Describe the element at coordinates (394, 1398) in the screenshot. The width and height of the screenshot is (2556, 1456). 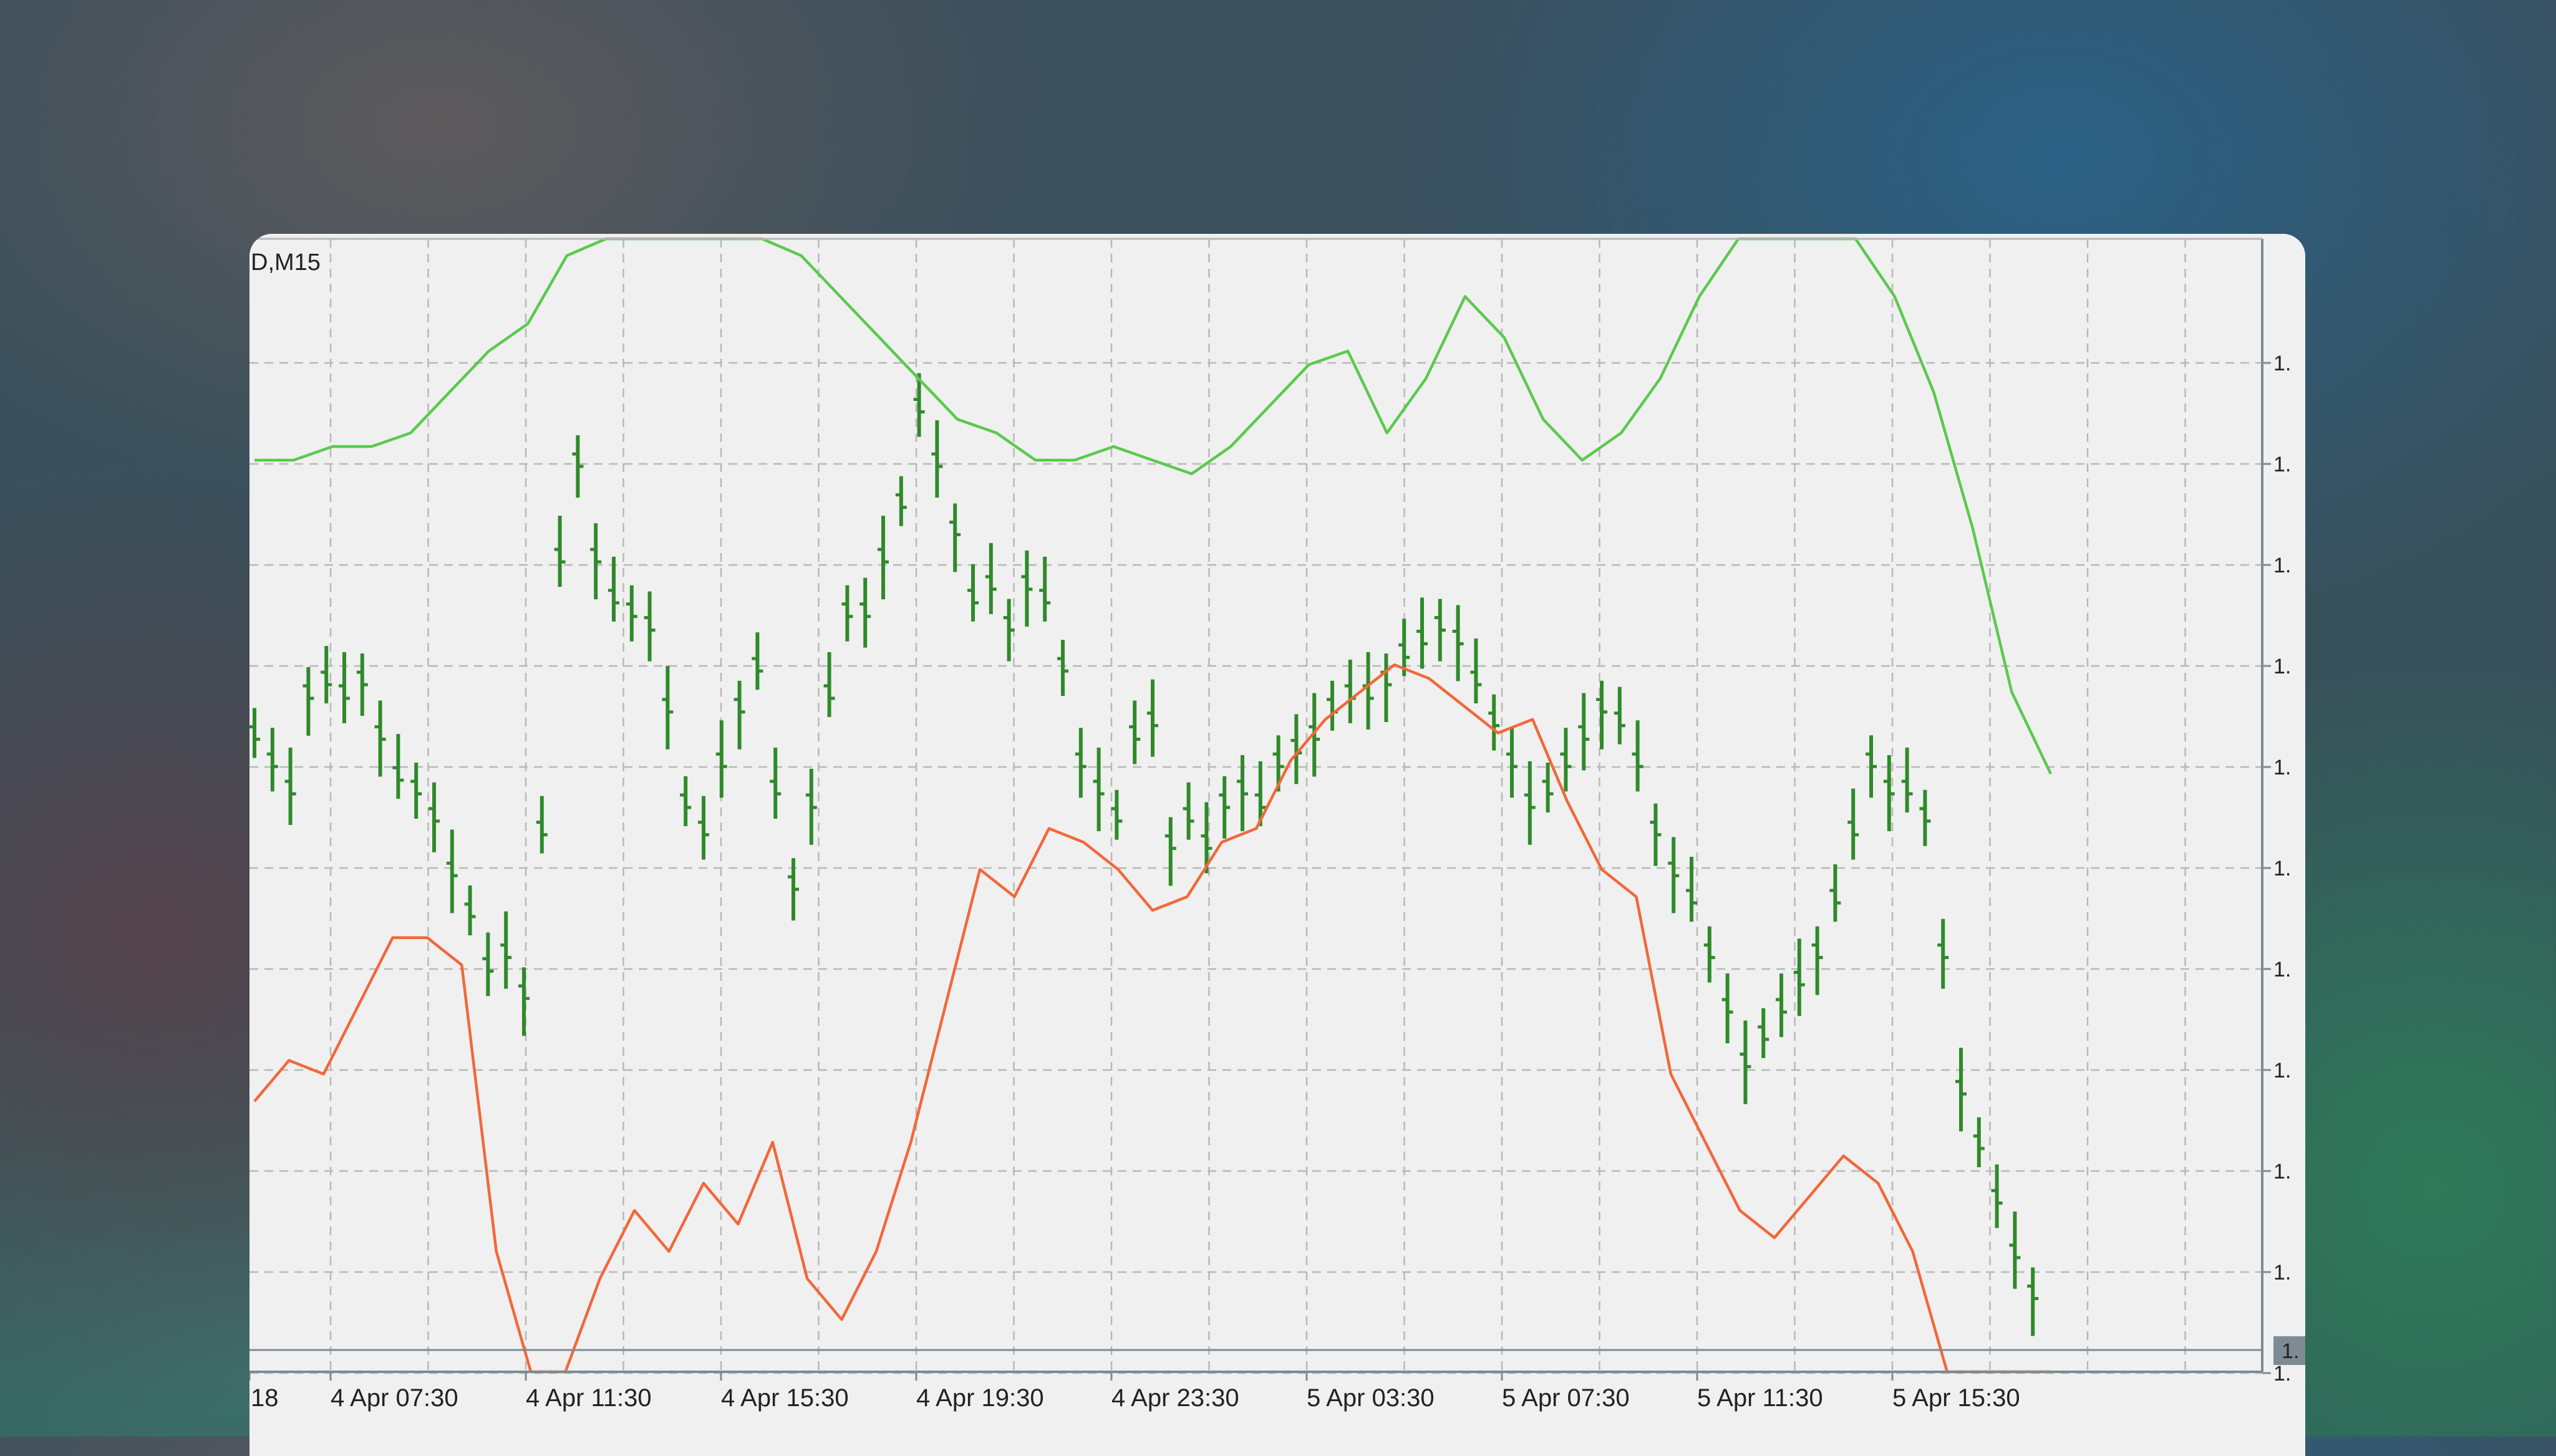
I see `x-tick-label: 4 Apr 07:30` at that location.